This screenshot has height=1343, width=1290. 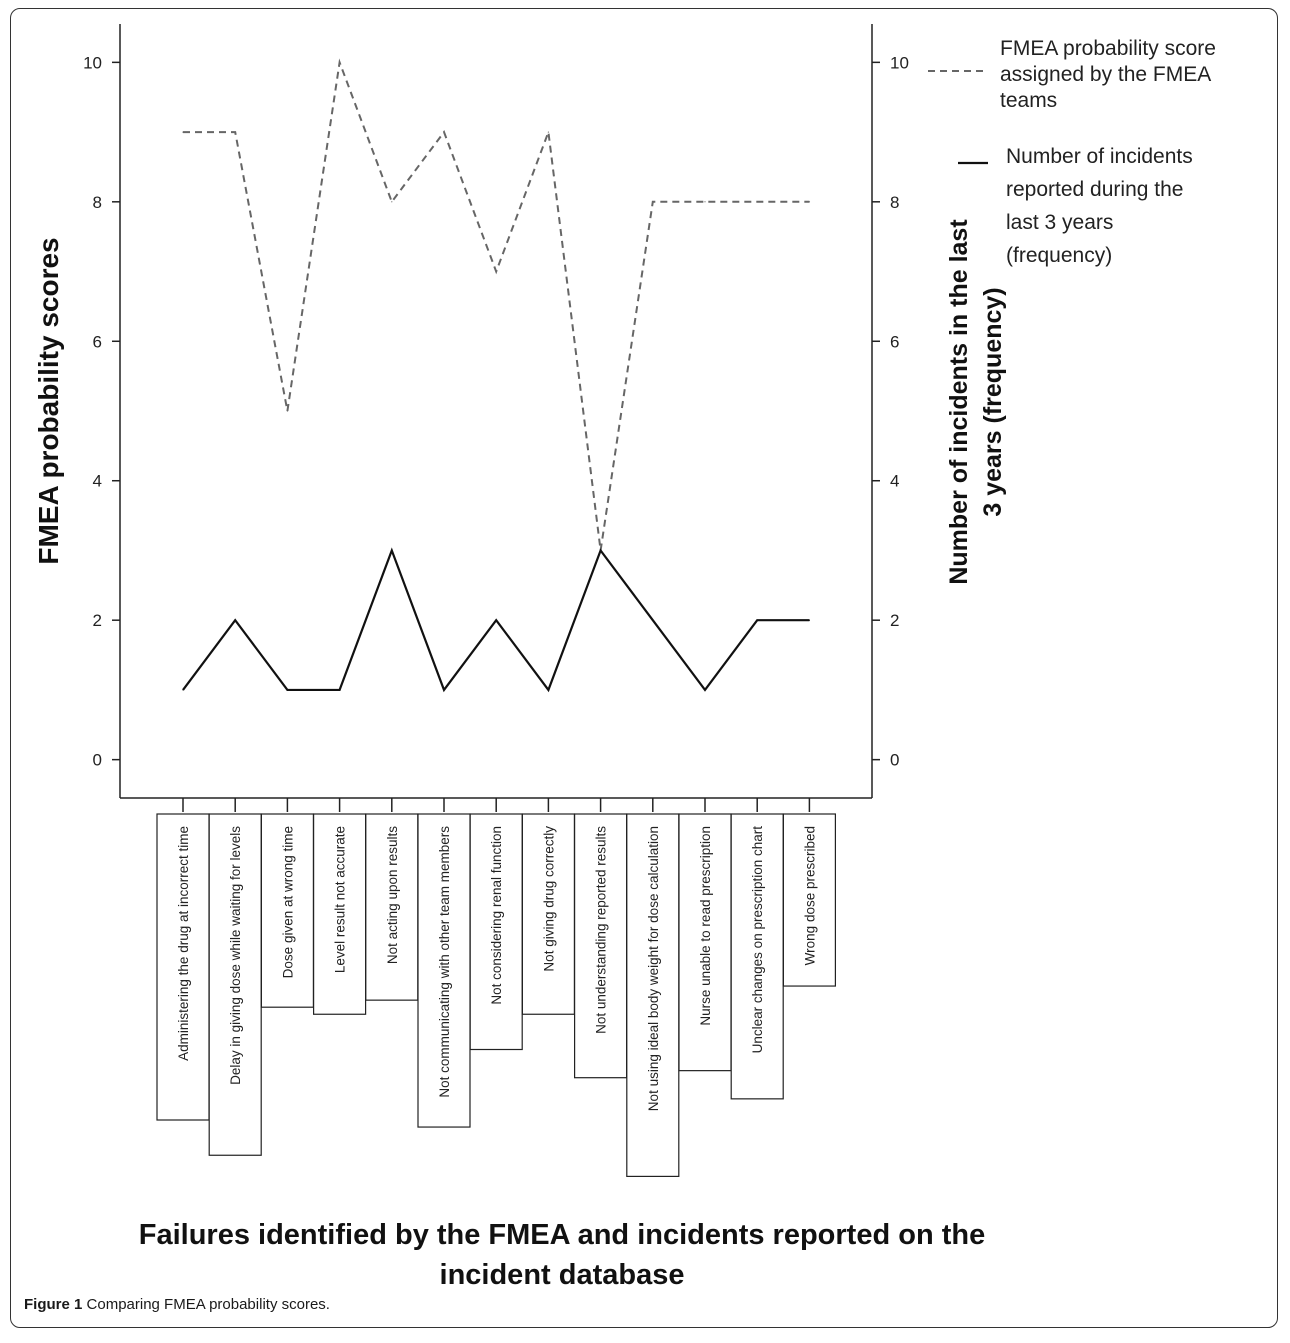 What do you see at coordinates (809, 895) in the screenshot?
I see `category-label: Wrong dose prescribed` at bounding box center [809, 895].